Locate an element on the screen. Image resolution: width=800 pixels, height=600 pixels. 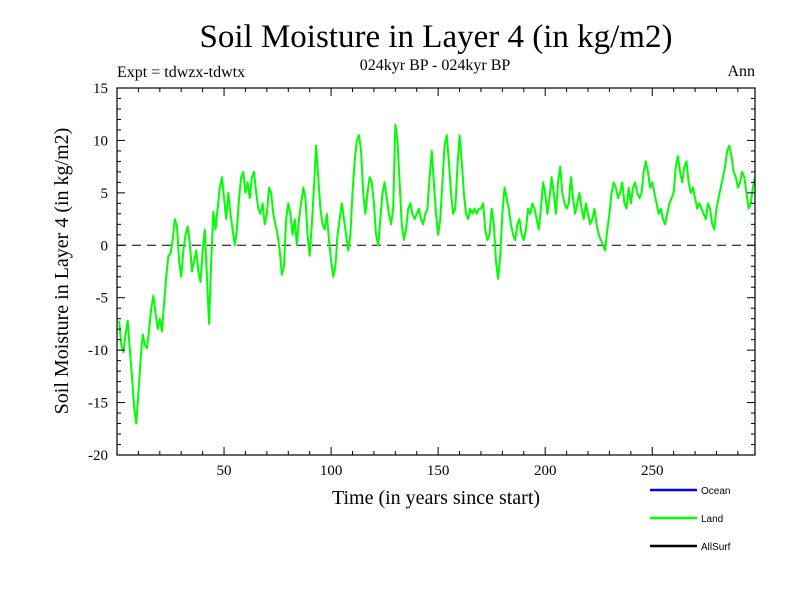
y-tick-label: -20 is located at coordinates (98, 456).